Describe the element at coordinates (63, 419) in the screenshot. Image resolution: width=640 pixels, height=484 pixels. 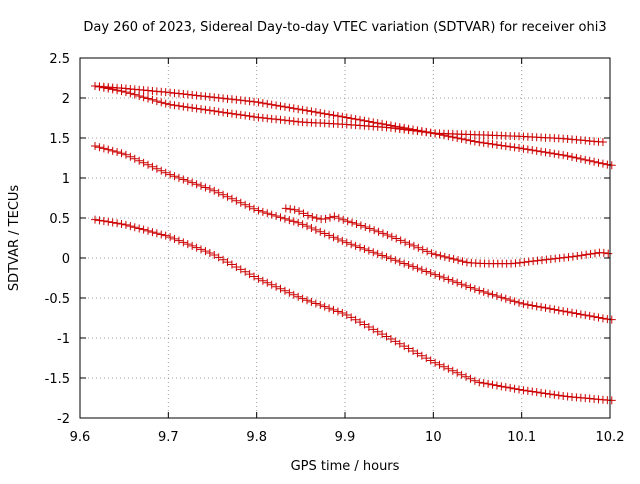
I see `y-tick-label: -2` at that location.